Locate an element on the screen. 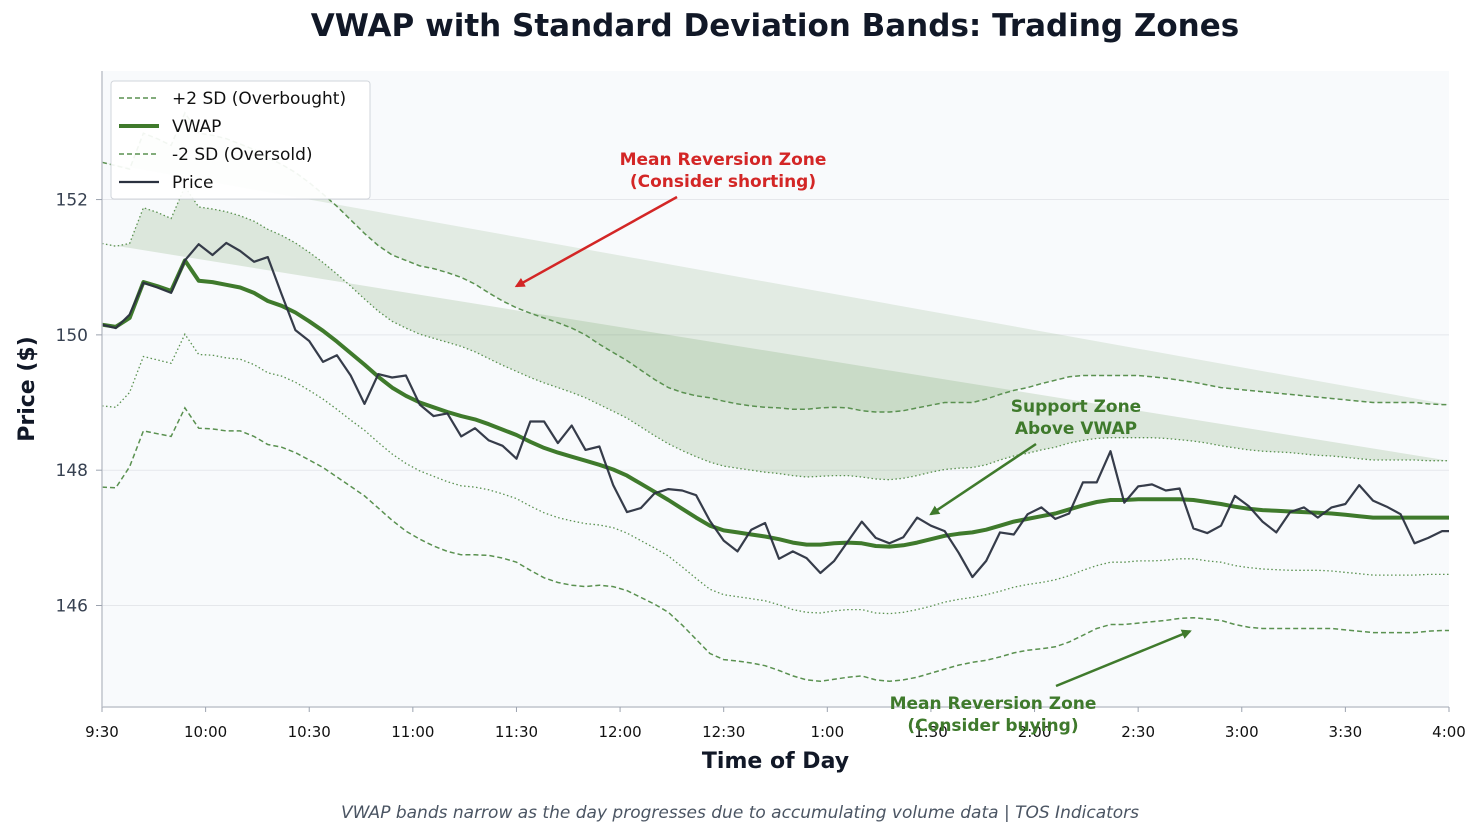 This screenshot has height=840, width=1482. y-axis-label: Price ($) is located at coordinates (27, 389).